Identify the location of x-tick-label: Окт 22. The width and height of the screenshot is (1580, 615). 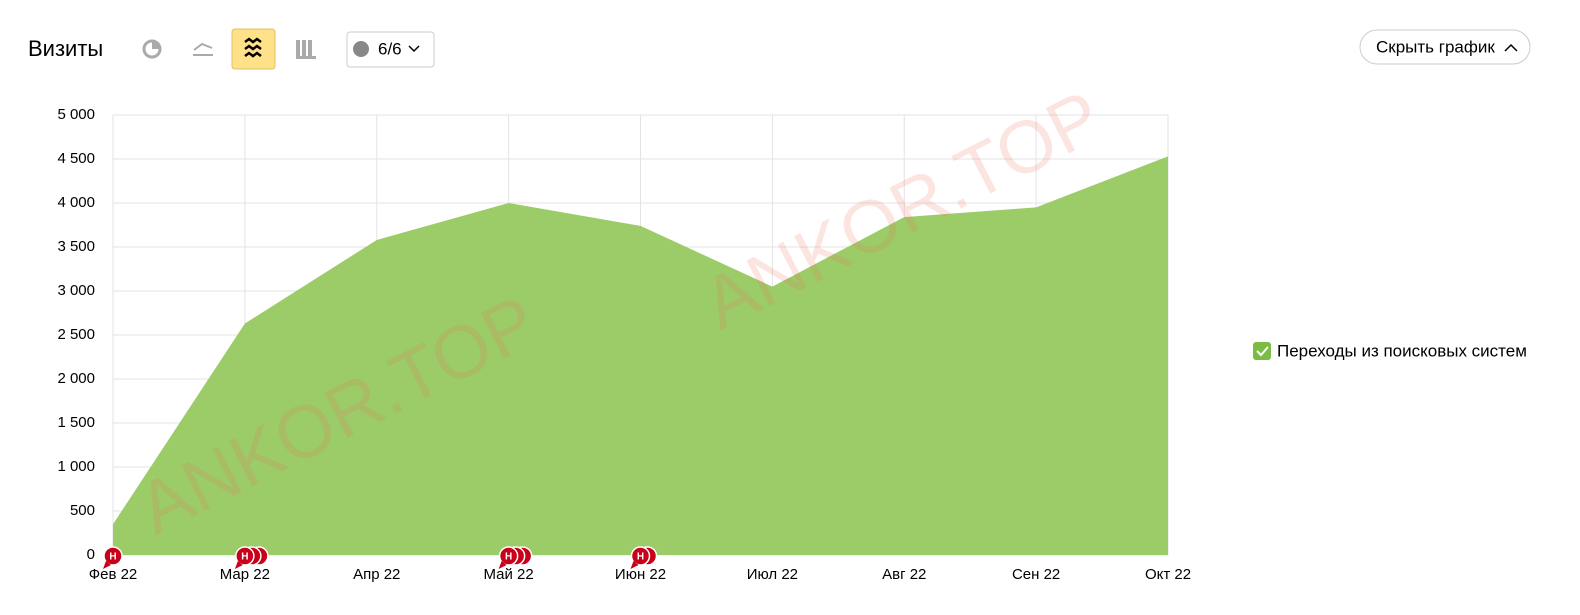
(1168, 574).